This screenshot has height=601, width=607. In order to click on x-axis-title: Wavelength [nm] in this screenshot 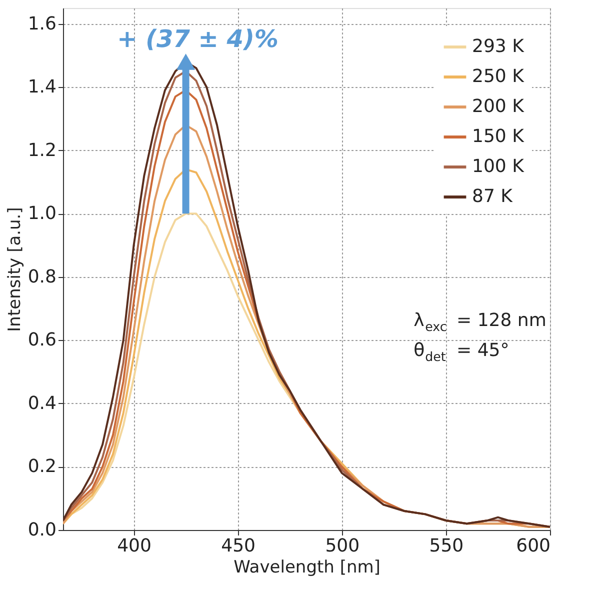, I will do `click(307, 568)`.